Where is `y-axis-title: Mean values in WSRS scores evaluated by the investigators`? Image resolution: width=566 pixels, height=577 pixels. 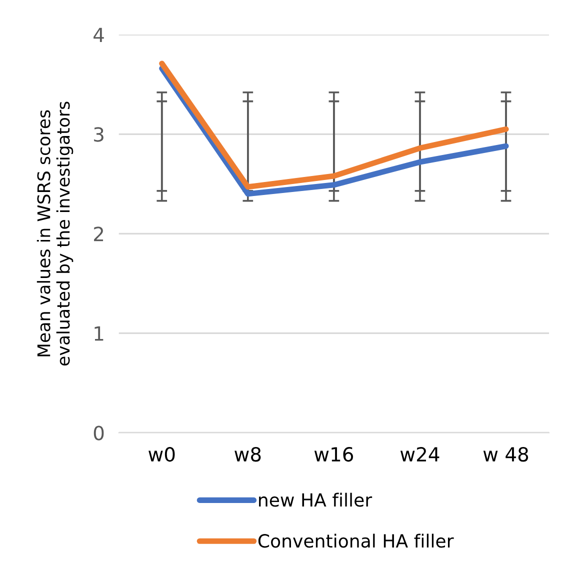
y-axis-title: Mean values in WSRS scores evaluated by the investigators is located at coordinates (55, 234).